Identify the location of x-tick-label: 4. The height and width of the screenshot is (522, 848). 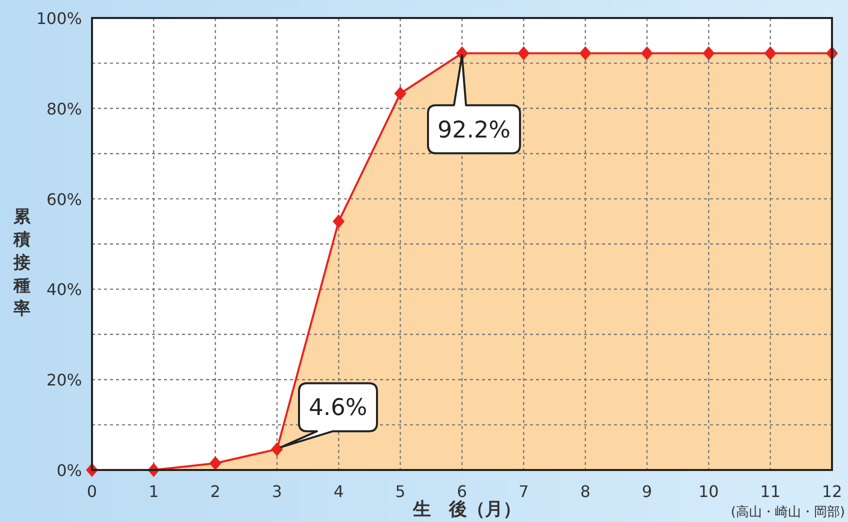
(339, 491).